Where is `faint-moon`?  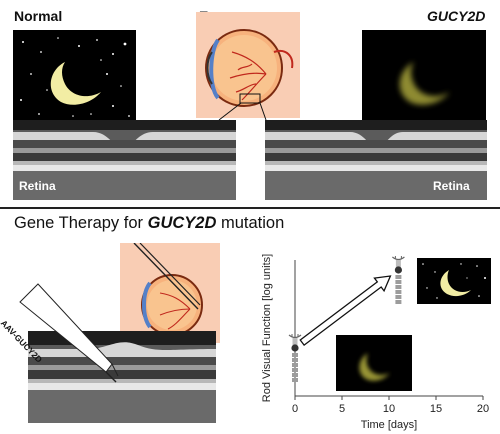
faint-moon is located at coordinates (424, 83).